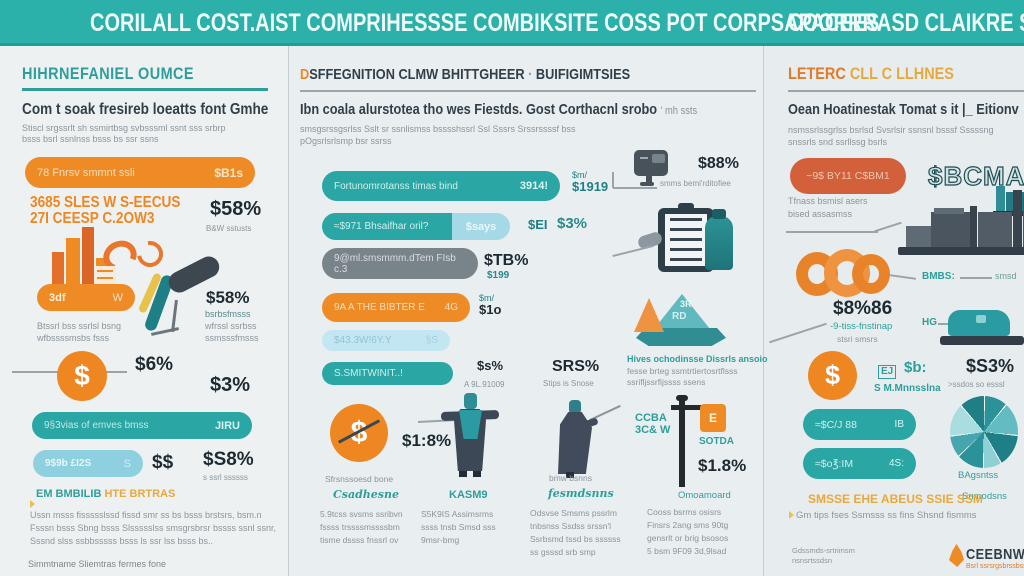  What do you see at coordinates (228, 314) in the screenshot?
I see `roller-line: bsrbsfmsss` at bounding box center [228, 314].